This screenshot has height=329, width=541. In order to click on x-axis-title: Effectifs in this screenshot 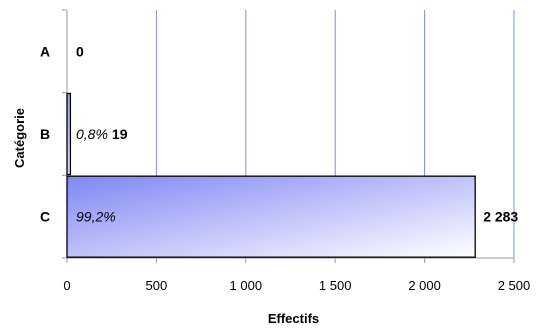, I will do `click(293, 318)`.